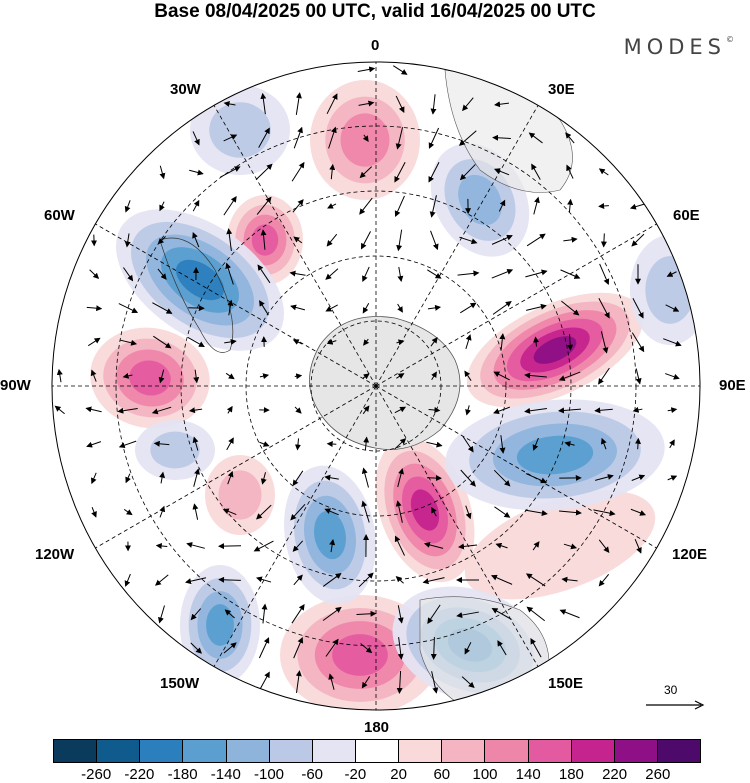 This screenshot has height=783, width=750. Describe the element at coordinates (675, 705) in the screenshot. I see `reference-vector-arrow` at that location.